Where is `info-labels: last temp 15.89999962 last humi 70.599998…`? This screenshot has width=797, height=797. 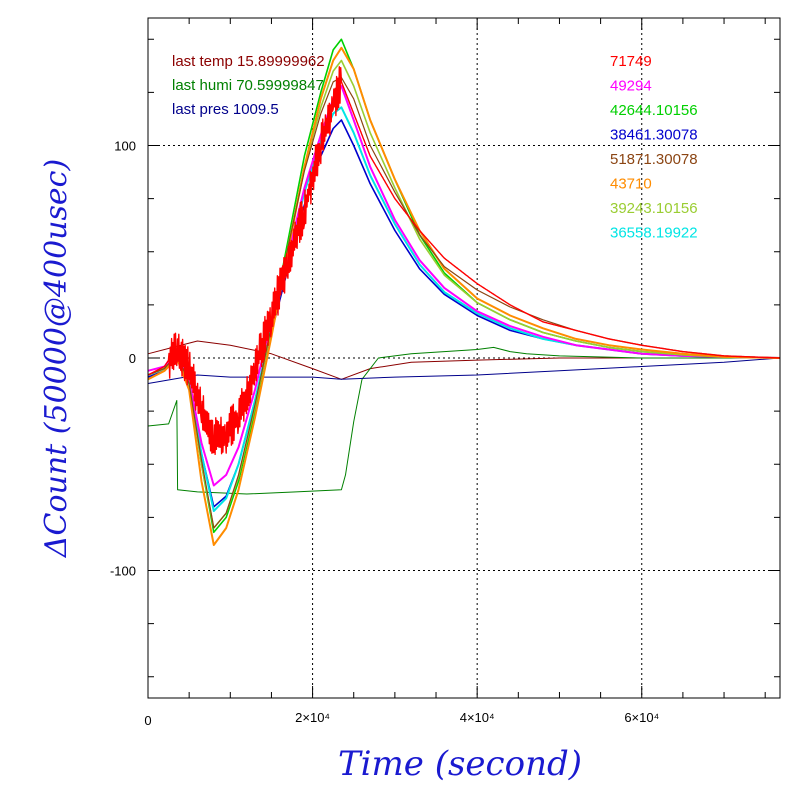 info-labels: last temp 15.89999962 last humi 70.599998… is located at coordinates (248, 85).